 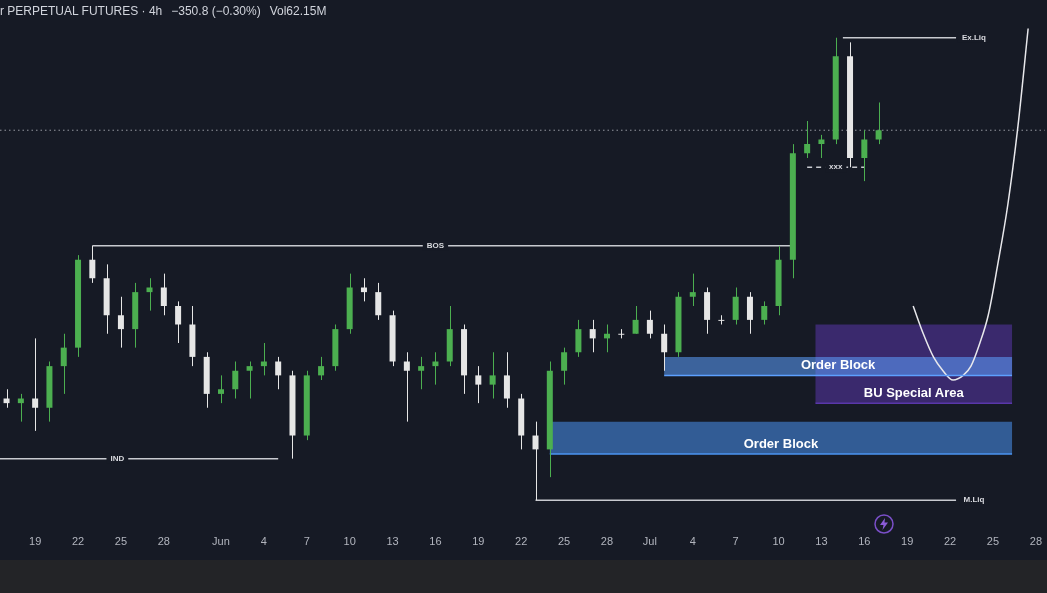 I want to click on x-tick-label: Jun, so click(x=221, y=541).